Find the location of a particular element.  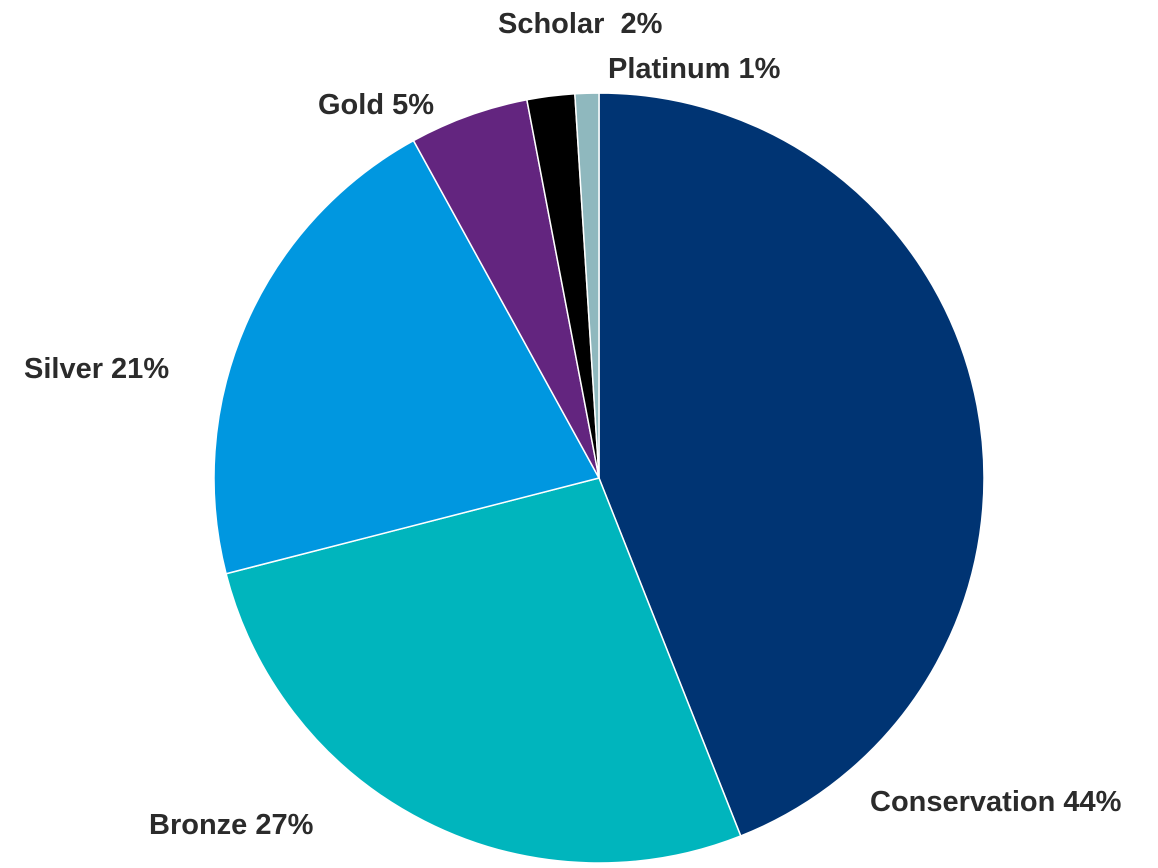

pie-label-silver: Silver 21% is located at coordinates (96, 369).